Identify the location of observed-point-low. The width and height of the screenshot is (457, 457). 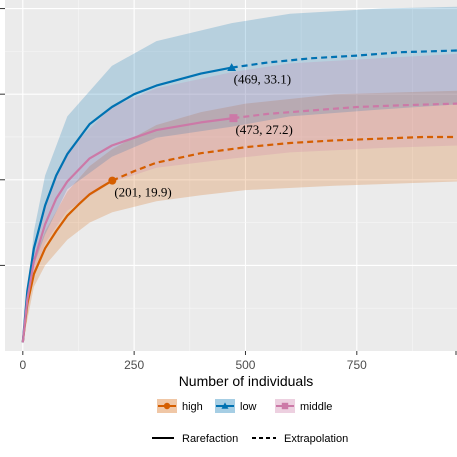
(232, 67).